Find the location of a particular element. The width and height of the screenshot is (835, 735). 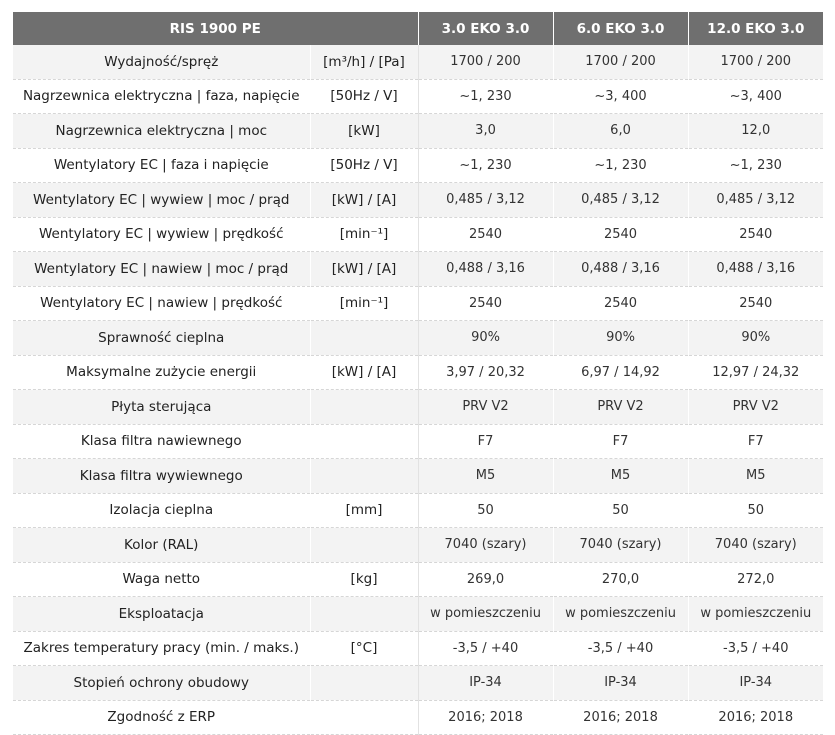

row-unit: [°C] is located at coordinates (364, 648).